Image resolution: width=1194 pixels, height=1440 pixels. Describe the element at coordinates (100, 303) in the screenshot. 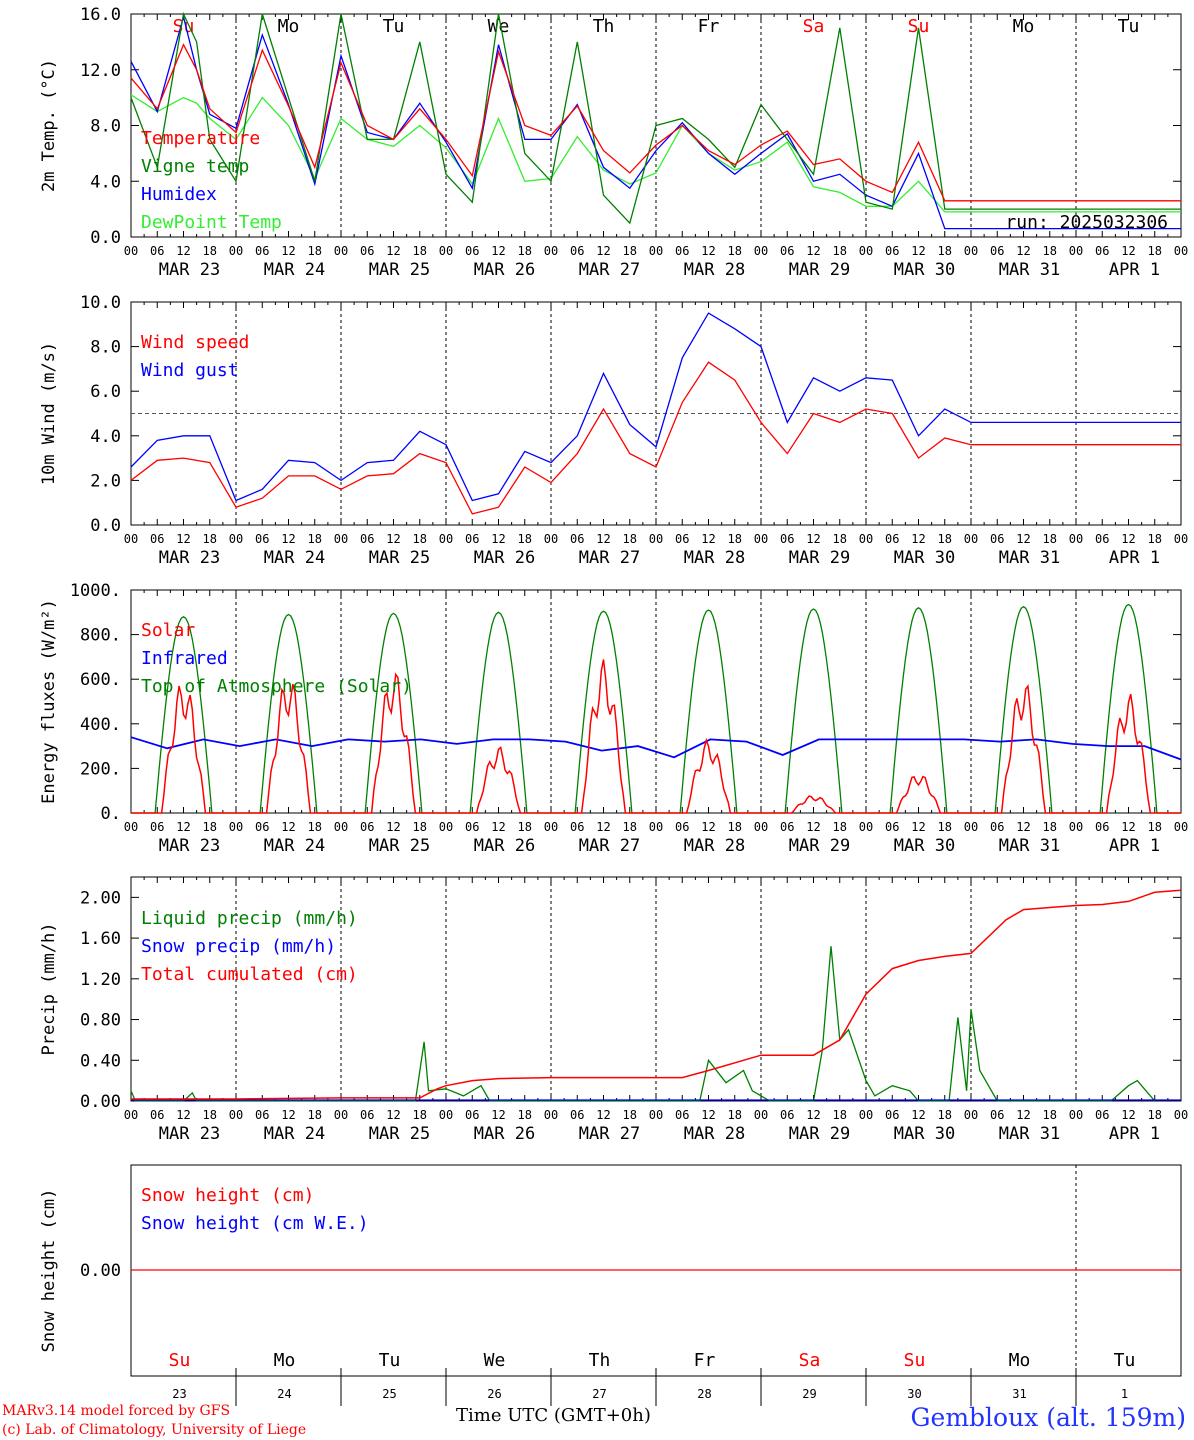

I see `y-tick-label: 10.0` at that location.